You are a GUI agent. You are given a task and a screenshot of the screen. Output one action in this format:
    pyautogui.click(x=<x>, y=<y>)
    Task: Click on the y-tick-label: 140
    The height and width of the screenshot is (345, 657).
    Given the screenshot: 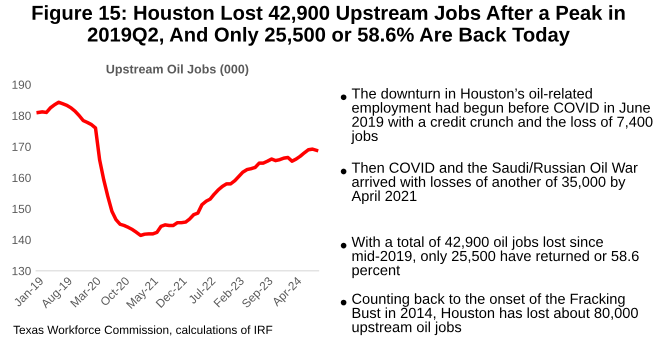 What is the action you would take?
    pyautogui.click(x=21, y=240)
    